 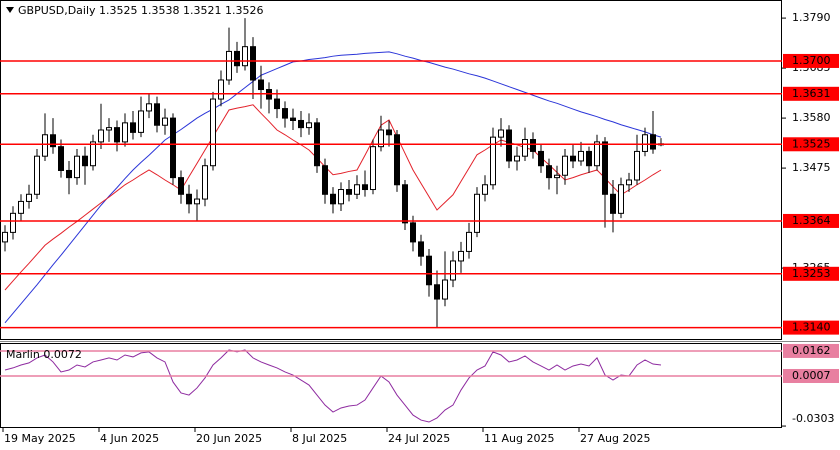 What do you see at coordinates (229, 438) in the screenshot?
I see `x-tick-label: 20 Jun 2025` at bounding box center [229, 438].